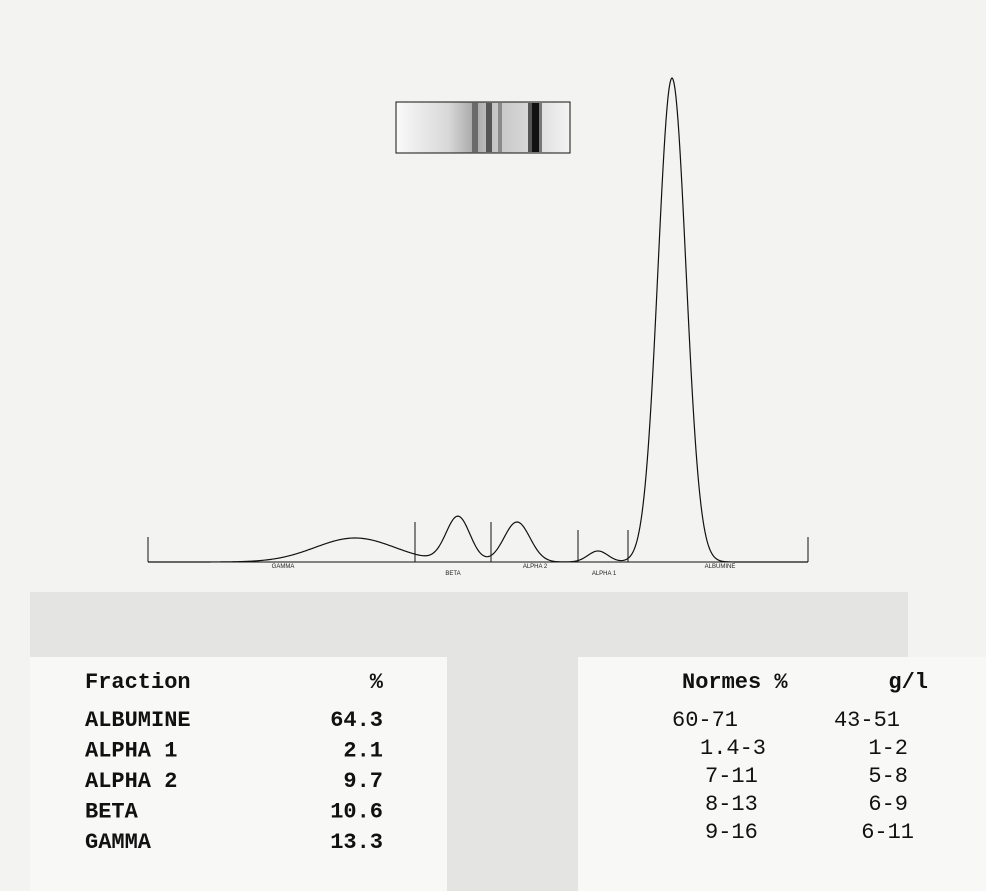 The image size is (986, 891). What do you see at coordinates (356, 720) in the screenshot?
I see `fraction-percent: 64.3` at bounding box center [356, 720].